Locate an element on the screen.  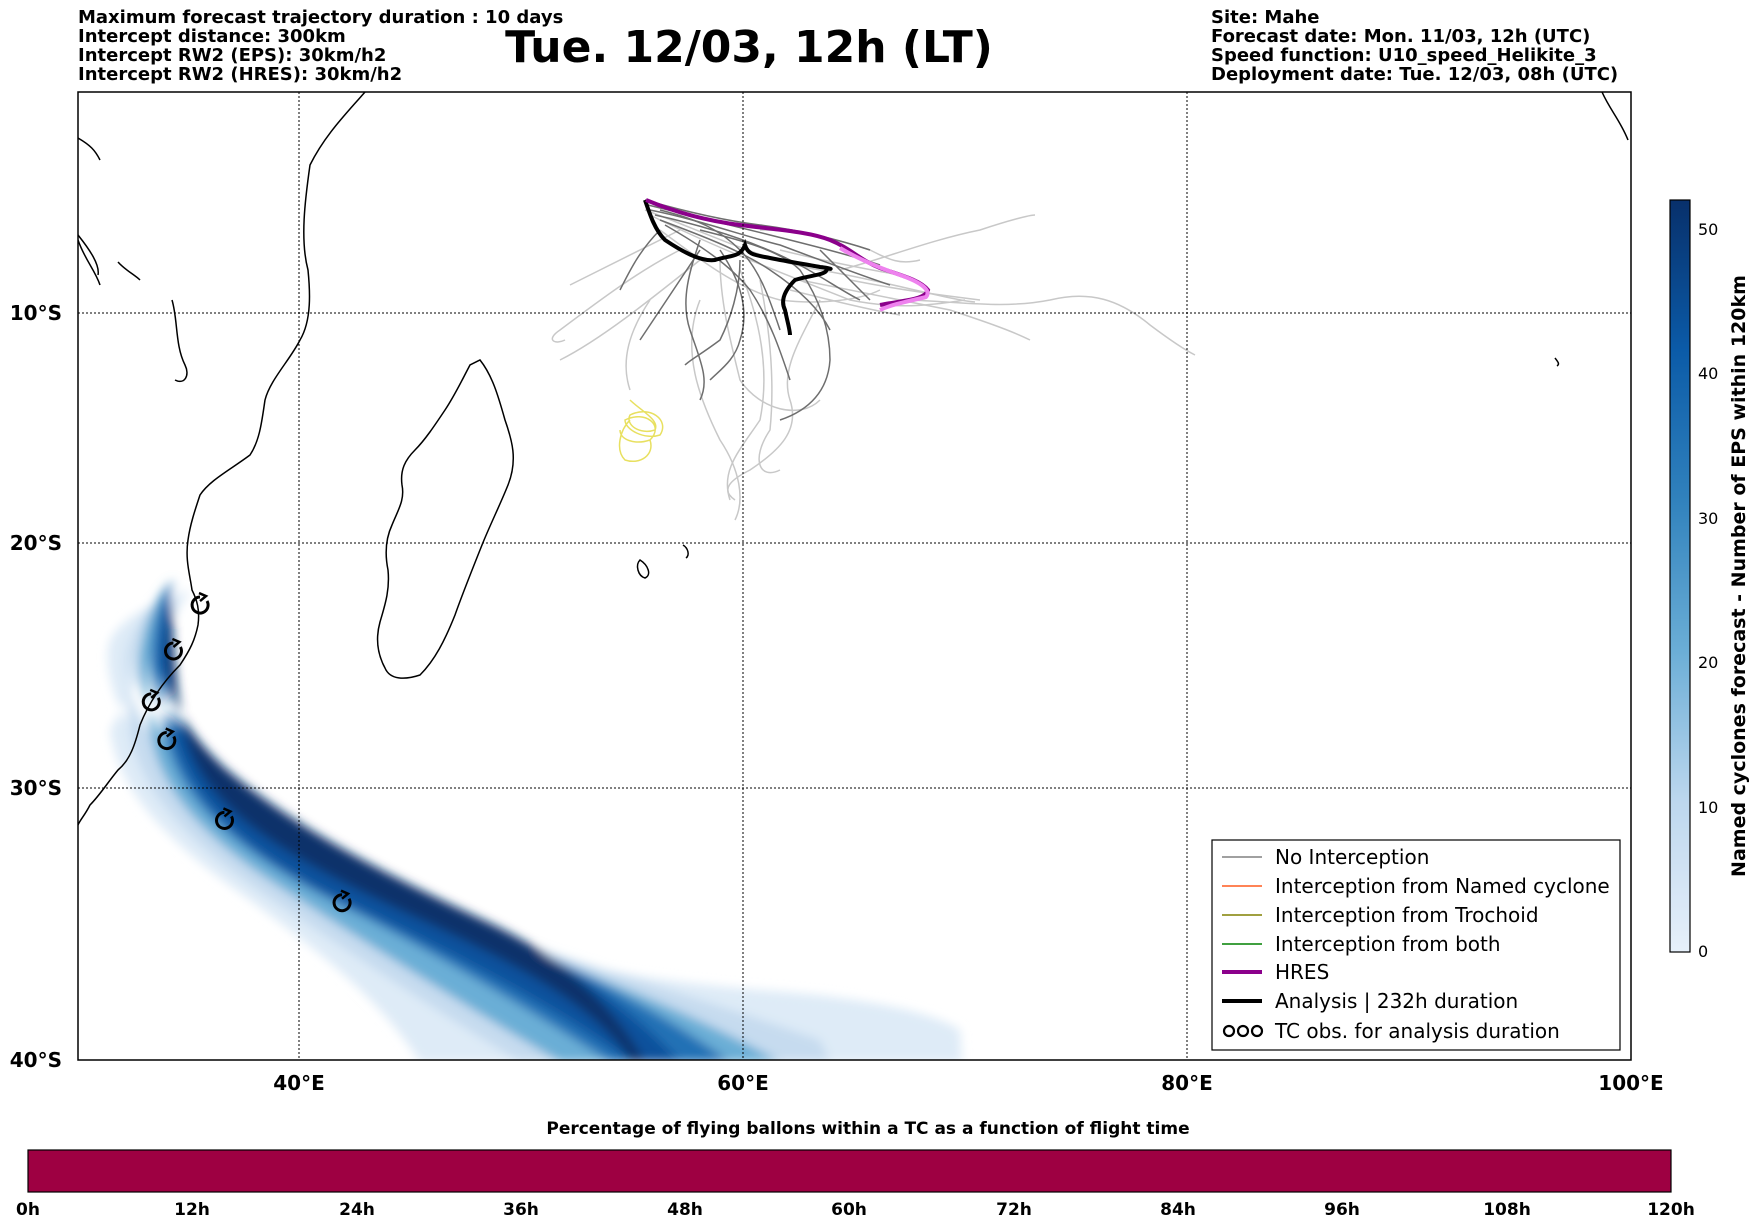
legend-tc-obs: TC obs. for analysis duration is located at coordinates (1417, 1031).